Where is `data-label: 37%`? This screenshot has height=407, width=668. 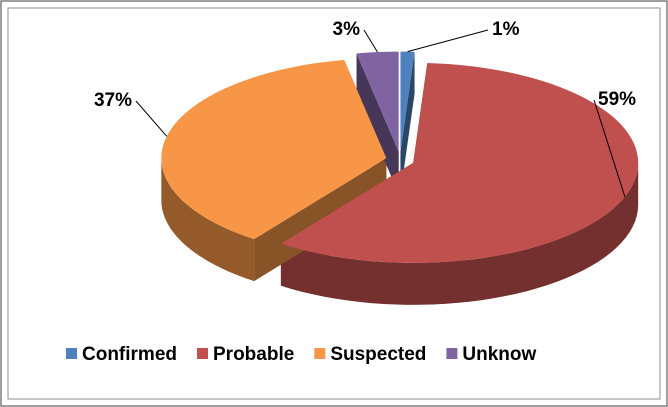 data-label: 37% is located at coordinates (113, 100).